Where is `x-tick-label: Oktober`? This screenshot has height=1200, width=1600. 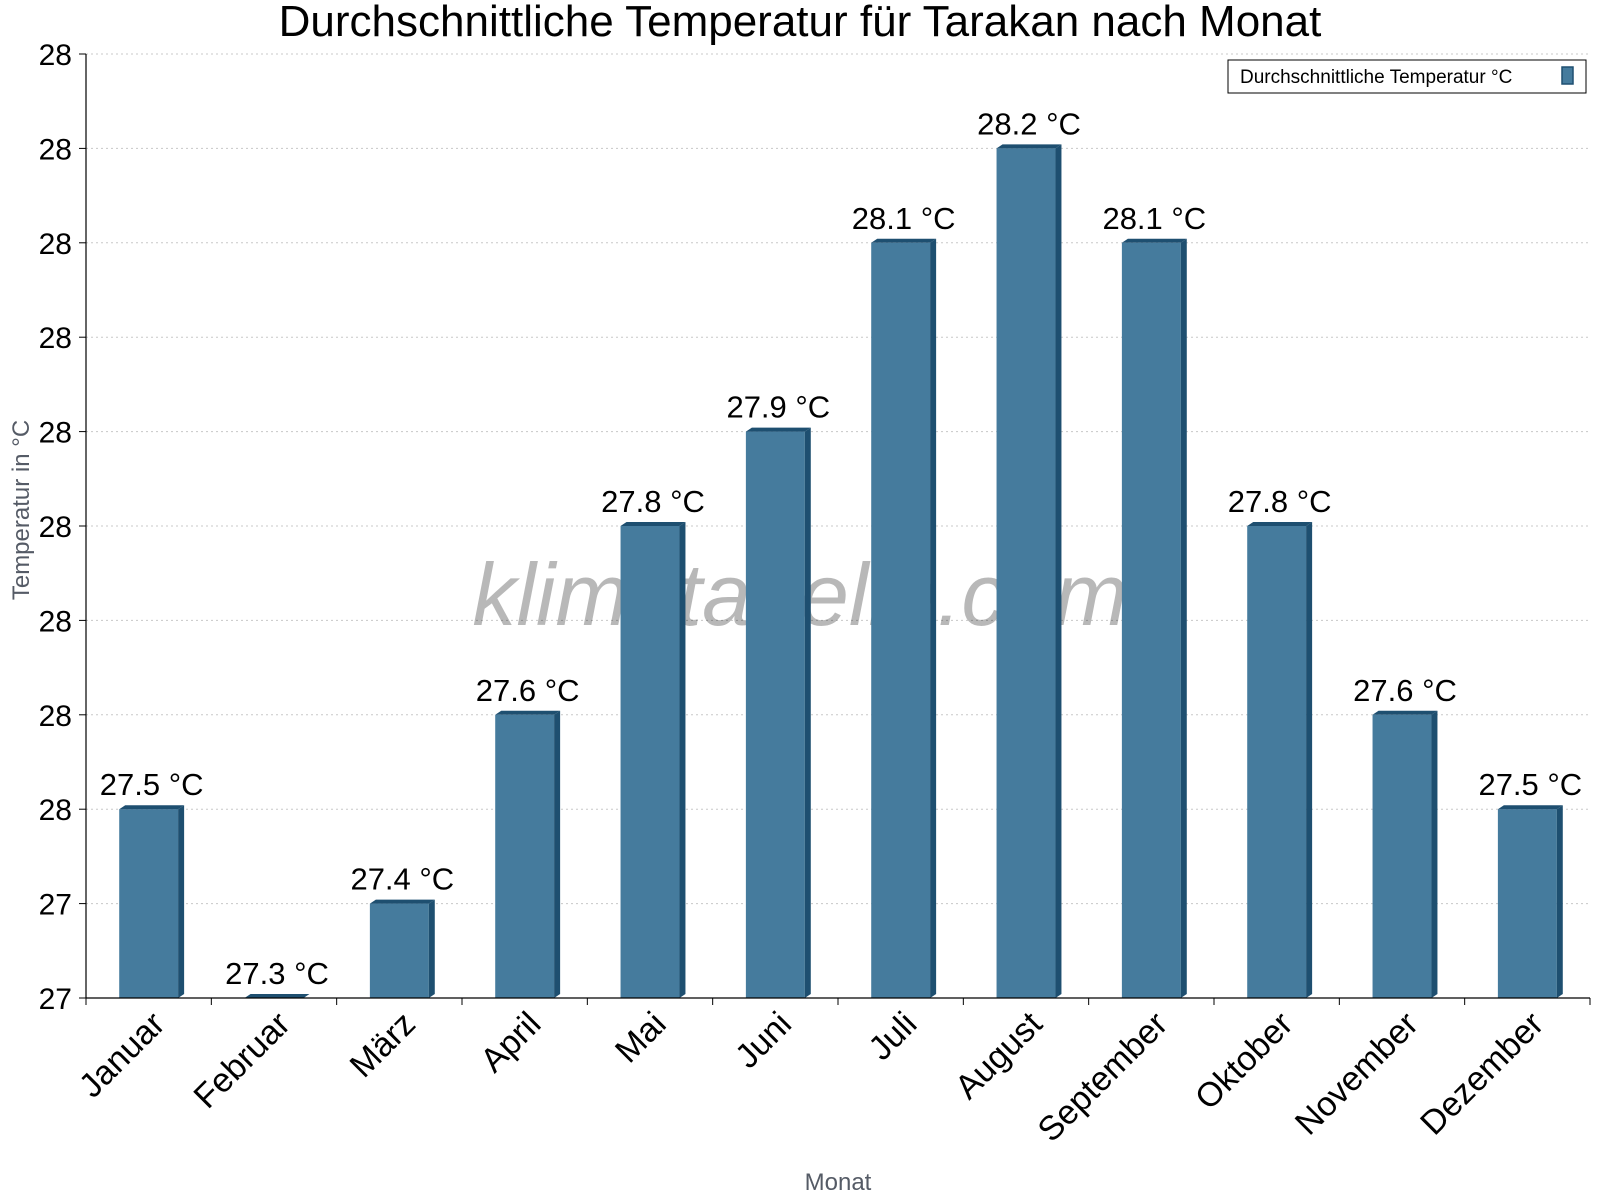
x-tick-label: Oktober is located at coordinates (1244, 1061).